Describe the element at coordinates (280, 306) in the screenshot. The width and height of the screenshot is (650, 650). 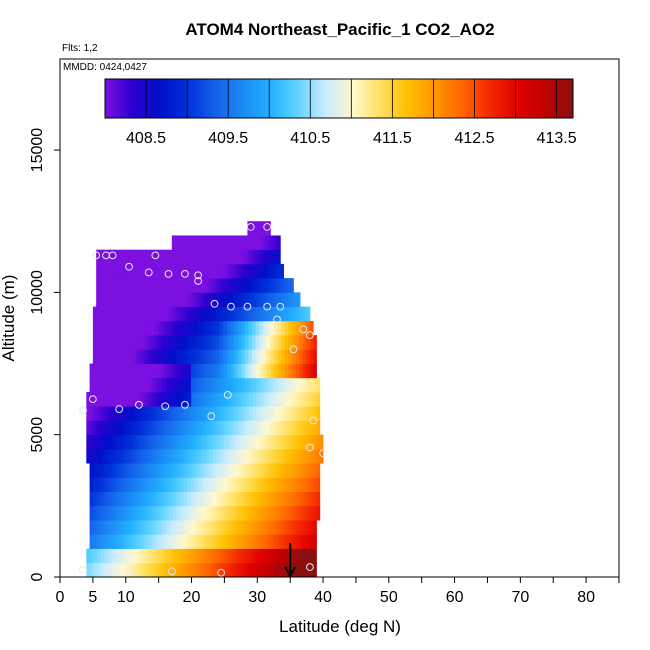
I see `sample-point` at that location.